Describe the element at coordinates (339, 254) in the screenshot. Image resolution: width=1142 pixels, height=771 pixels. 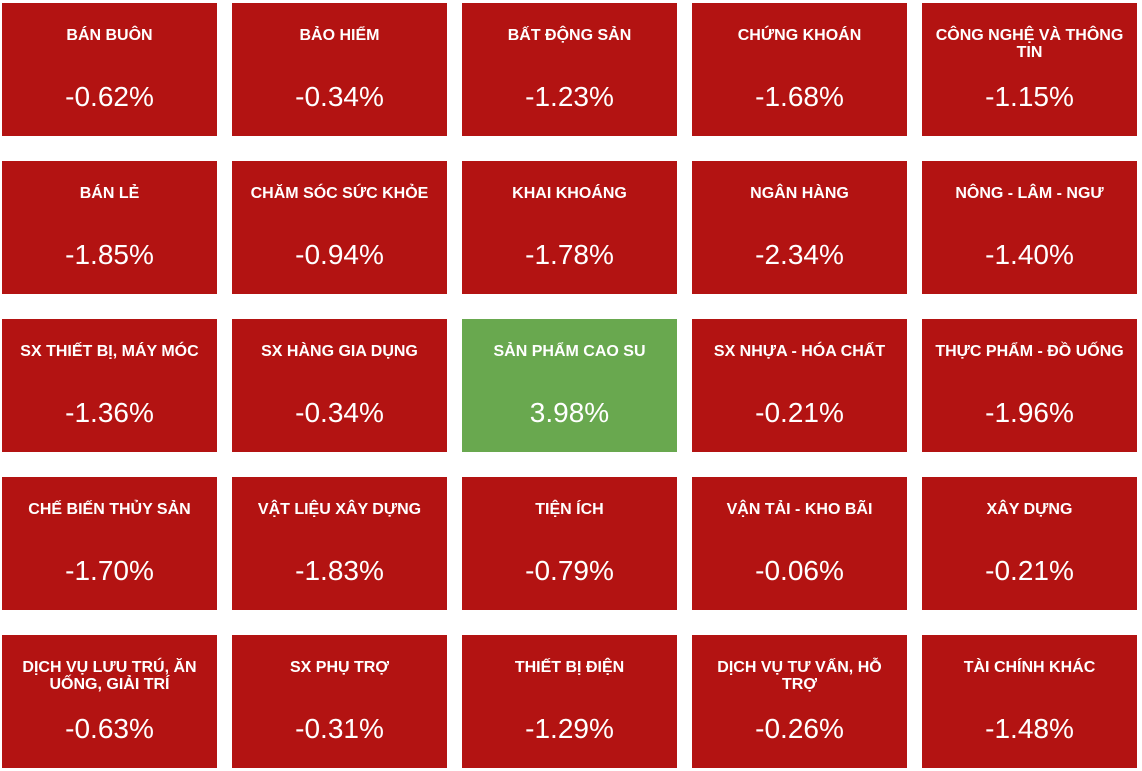
I see `sector-change: -0.94%` at that location.